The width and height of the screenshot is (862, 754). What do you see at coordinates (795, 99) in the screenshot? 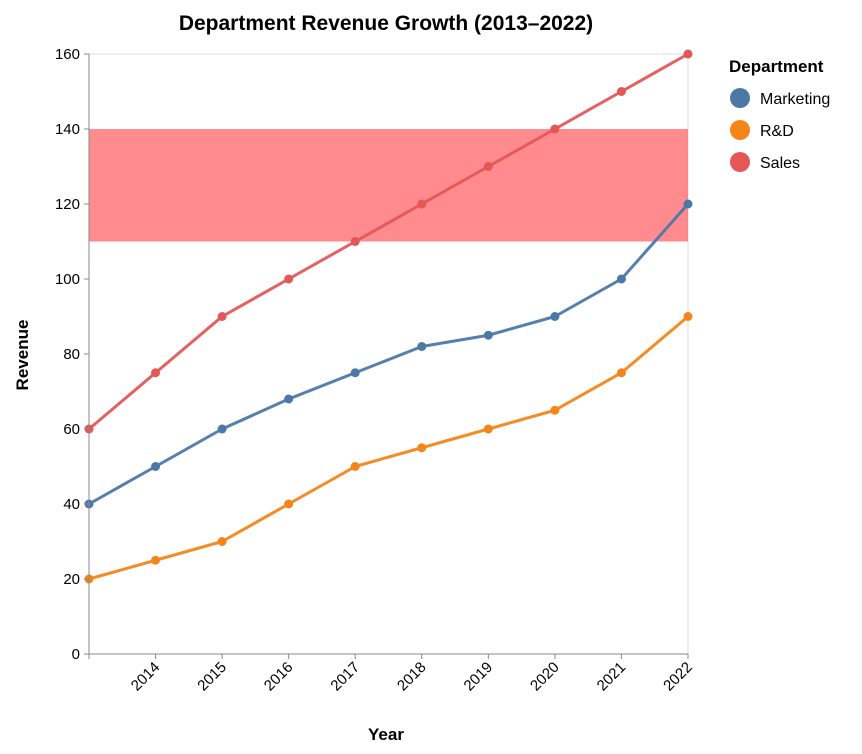
I see `legend-label-marketing: Marketing` at bounding box center [795, 99].